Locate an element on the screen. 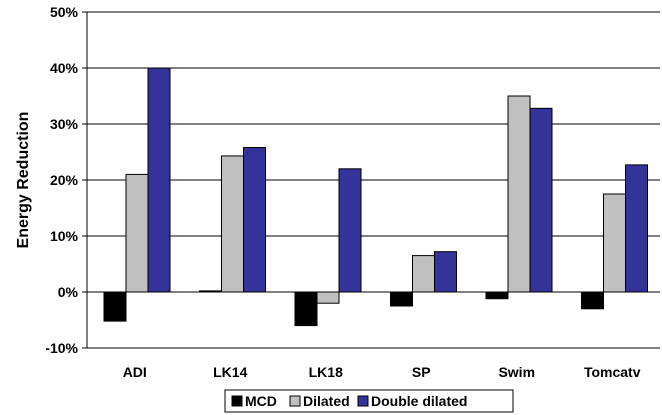 This screenshot has width=662, height=415. bar-mcd-sp is located at coordinates (401, 299).